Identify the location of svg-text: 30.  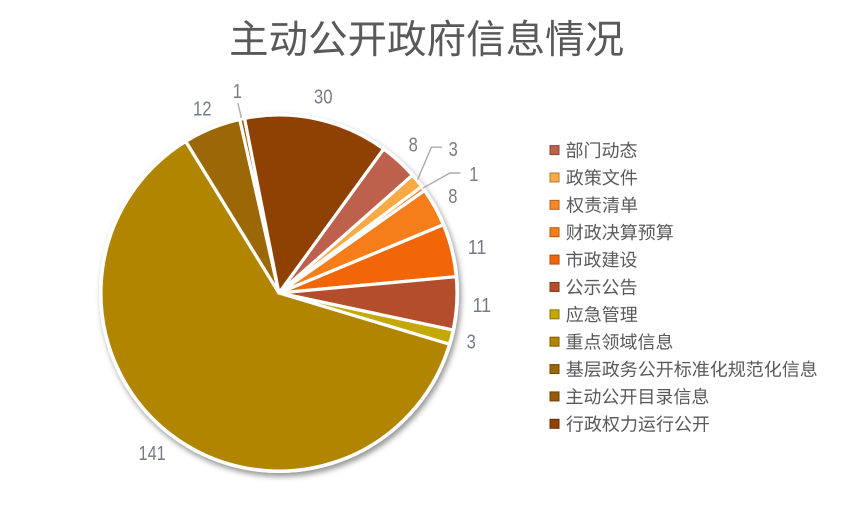
(323, 97).